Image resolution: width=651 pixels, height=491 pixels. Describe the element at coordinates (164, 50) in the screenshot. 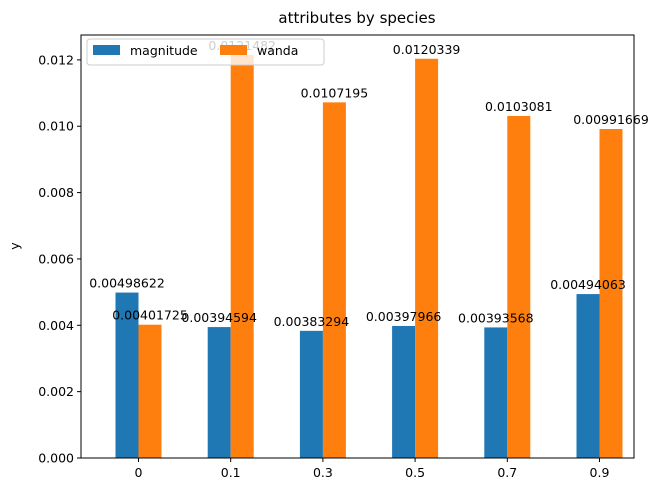

I see `legend-label-magnitude: magnitude` at that location.